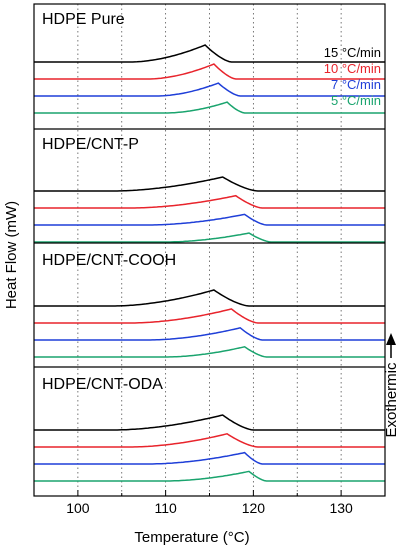  I want to click on panel-title: HDPE/CNT-P, so click(90, 144).